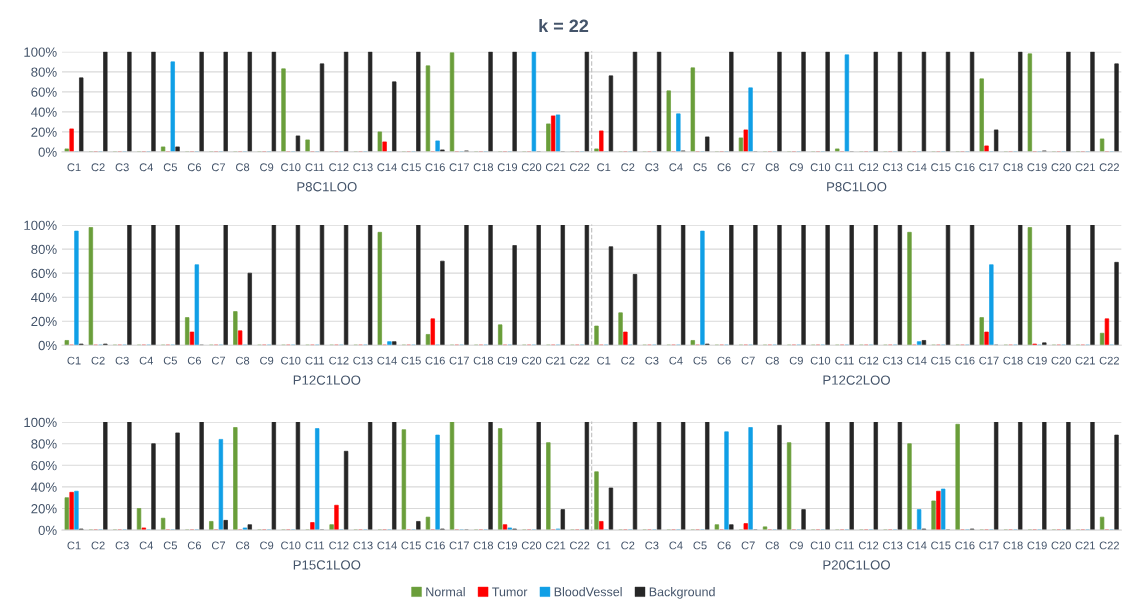 This screenshot has width=1127, height=610. I want to click on x-axis-title: P8C1LOO, so click(327, 187).